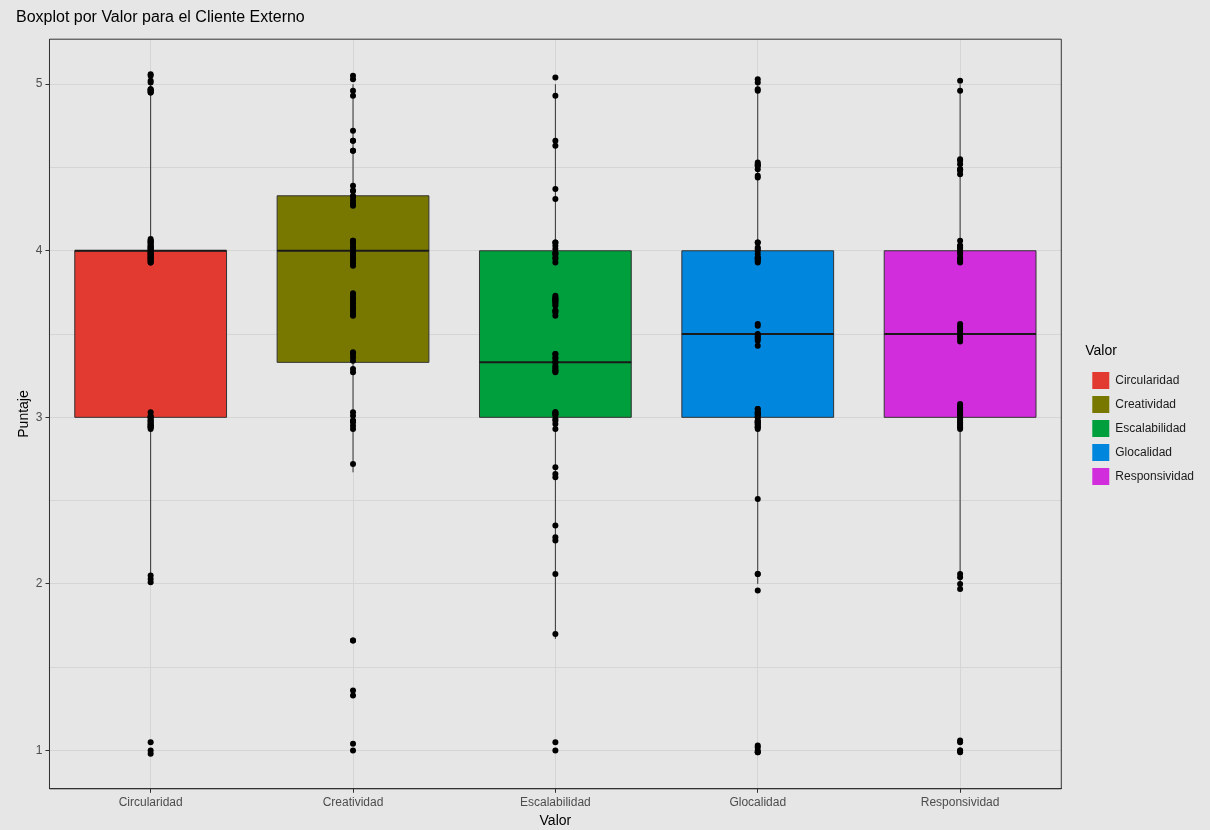 The image size is (1210, 830). What do you see at coordinates (1101, 349) in the screenshot?
I see `legend-title: Valor` at bounding box center [1101, 349].